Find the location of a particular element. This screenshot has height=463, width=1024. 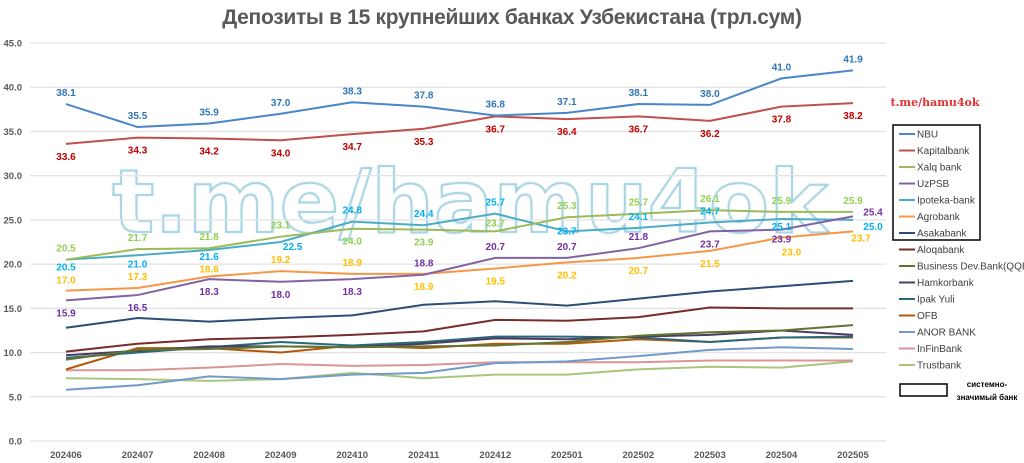

legend-note: значимый банк is located at coordinates (988, 397).